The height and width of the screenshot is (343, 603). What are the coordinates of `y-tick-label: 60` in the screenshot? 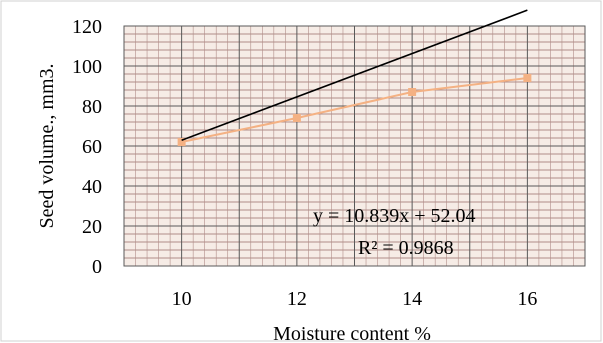 It's located at (92, 147).